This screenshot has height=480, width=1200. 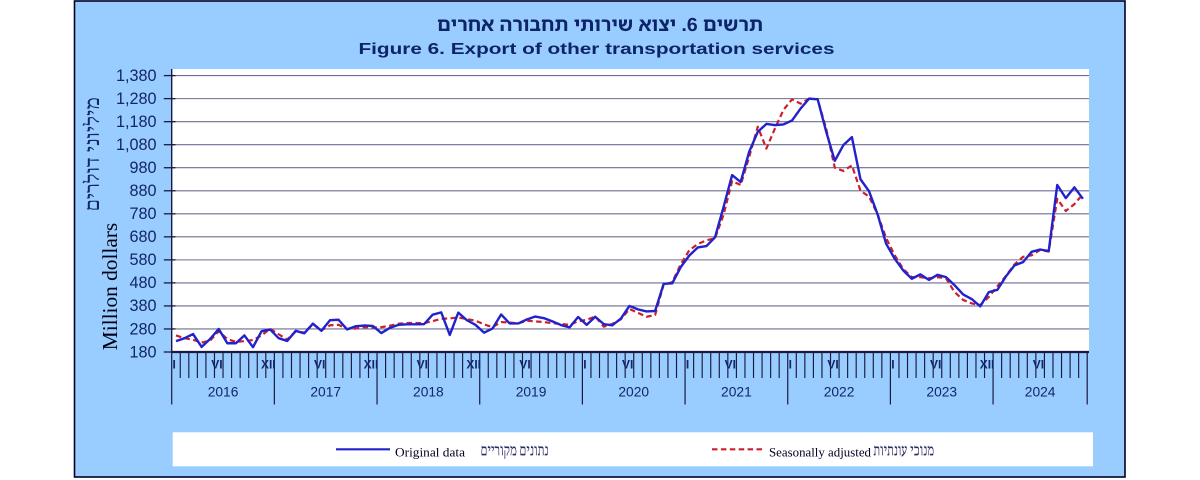 What do you see at coordinates (1040, 392) in the screenshot?
I see `svg-text: 2024` at bounding box center [1040, 392].